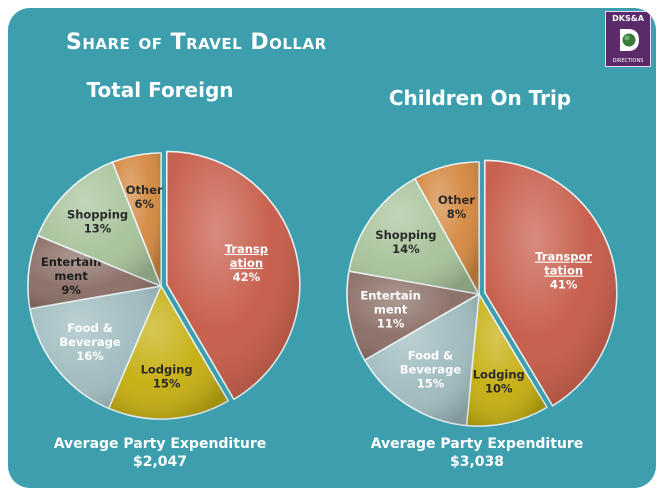  What do you see at coordinates (477, 453) in the screenshot?
I see `footer-children-on-trip: Average Party Expenditure $3,038` at bounding box center [477, 453].